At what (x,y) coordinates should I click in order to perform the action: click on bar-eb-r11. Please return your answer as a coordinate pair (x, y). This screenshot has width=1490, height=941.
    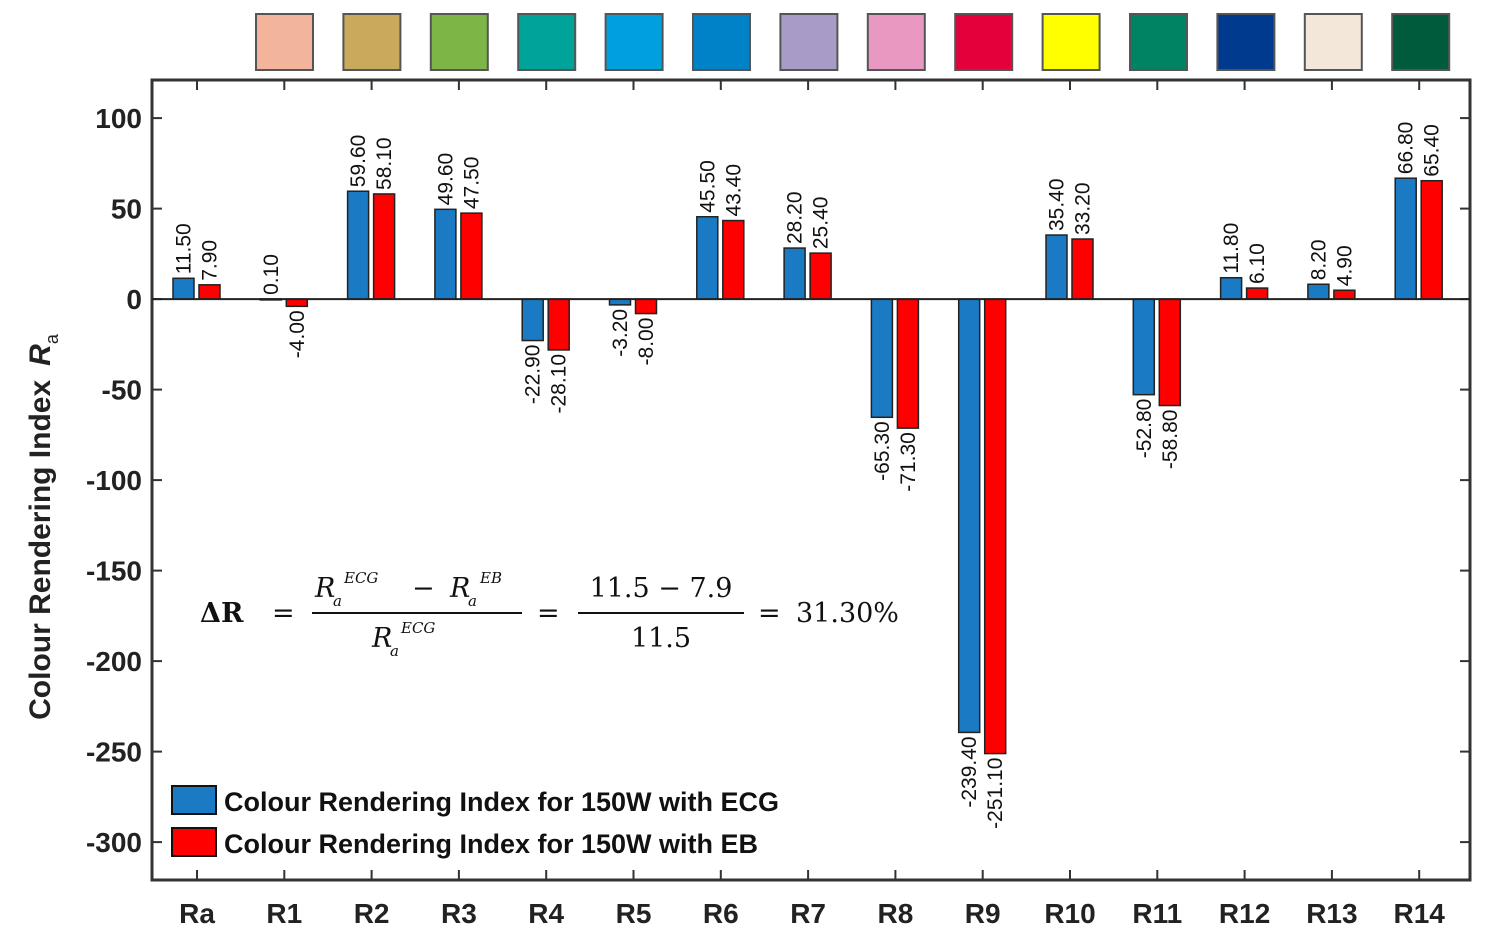
    Looking at the image, I should click on (1170, 352).